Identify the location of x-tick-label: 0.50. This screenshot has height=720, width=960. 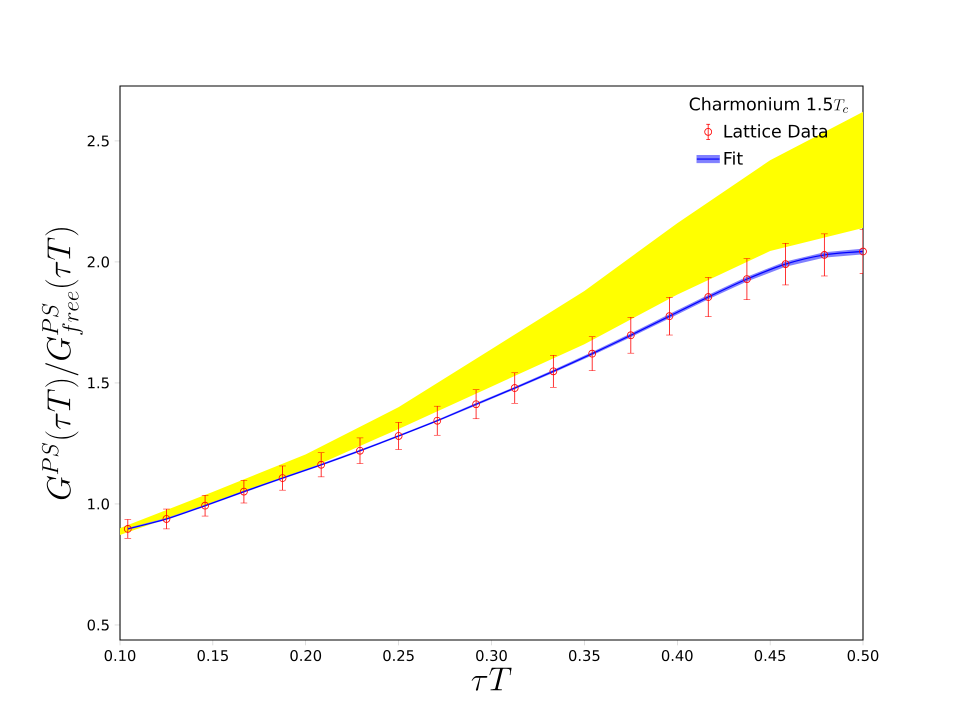
(863, 656).